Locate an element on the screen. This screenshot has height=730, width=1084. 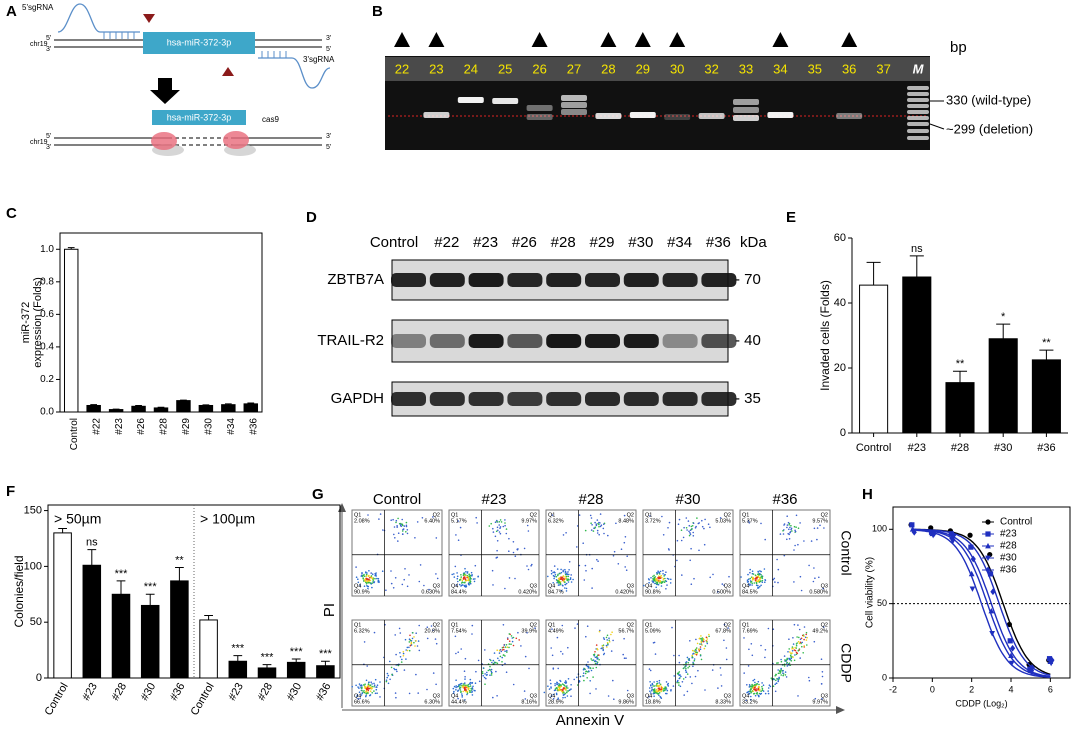
quadrant-percent: 9.97% is located at coordinates (529, 521).